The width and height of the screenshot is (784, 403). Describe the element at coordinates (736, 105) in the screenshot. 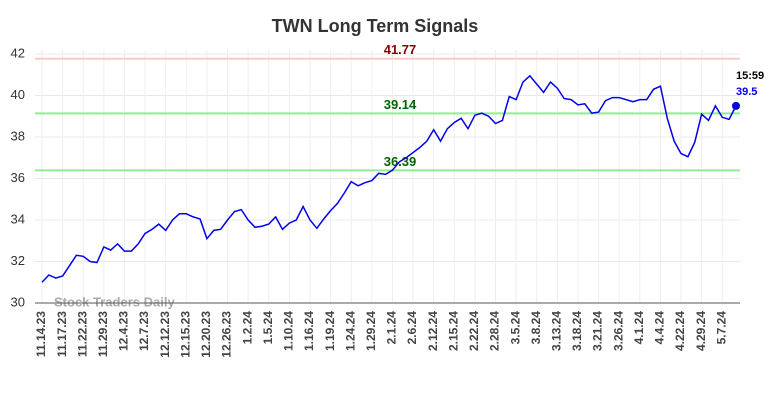

I see `last-point` at that location.